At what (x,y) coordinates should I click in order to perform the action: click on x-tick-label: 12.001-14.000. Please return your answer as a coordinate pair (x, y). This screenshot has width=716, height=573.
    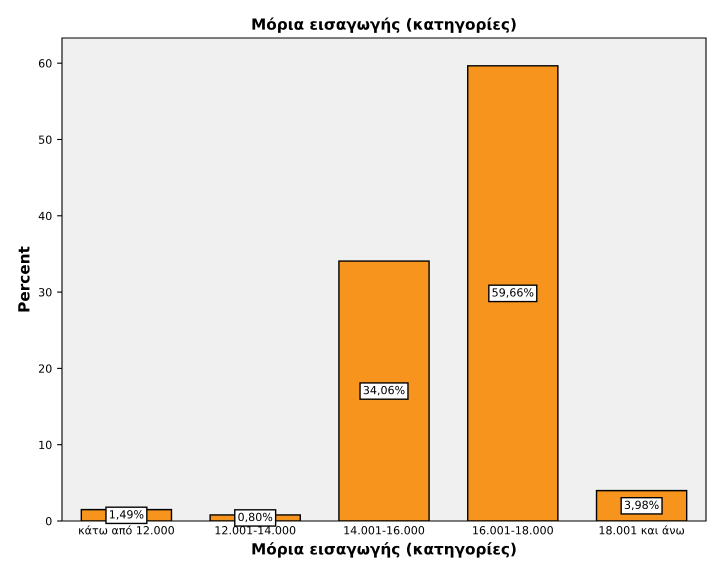
    Looking at the image, I should click on (256, 530).